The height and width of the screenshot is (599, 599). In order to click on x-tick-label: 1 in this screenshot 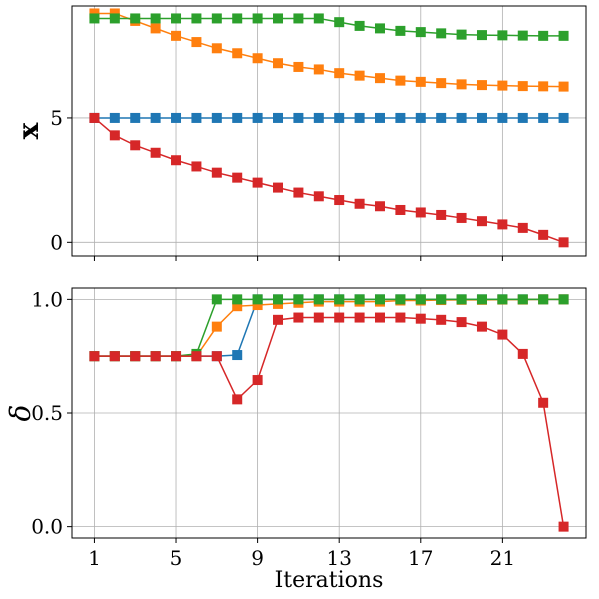, I will do `click(94, 558)`.